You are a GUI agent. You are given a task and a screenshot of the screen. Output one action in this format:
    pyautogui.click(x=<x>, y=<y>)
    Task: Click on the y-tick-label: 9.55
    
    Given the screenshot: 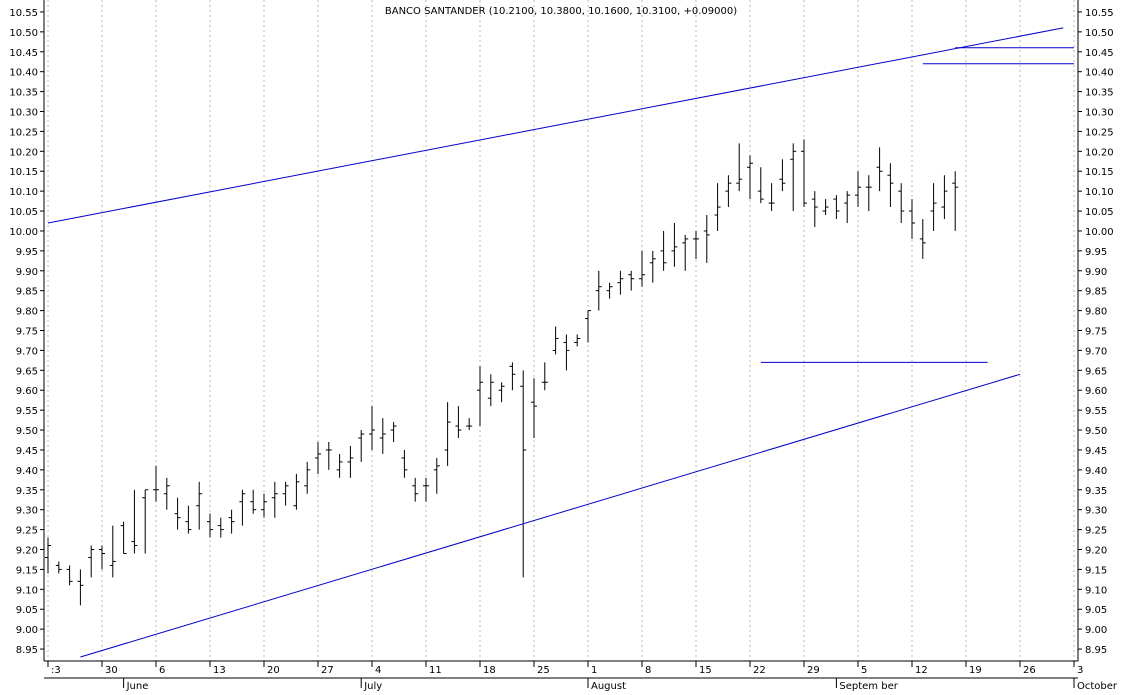 What is the action you would take?
    pyautogui.click(x=27, y=411)
    